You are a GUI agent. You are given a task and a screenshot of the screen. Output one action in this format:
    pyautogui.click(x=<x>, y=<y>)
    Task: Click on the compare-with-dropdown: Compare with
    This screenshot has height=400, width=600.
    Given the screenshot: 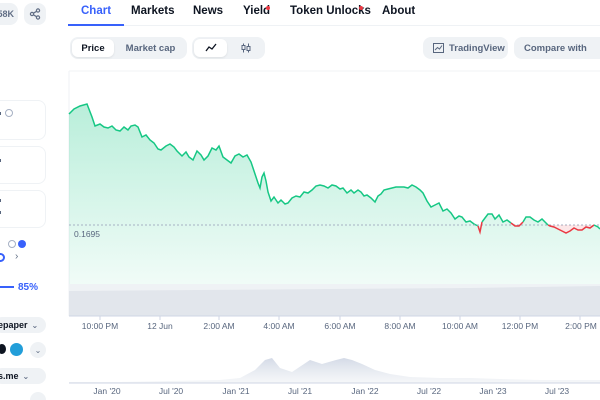 What is the action you would take?
    pyautogui.click(x=557, y=48)
    